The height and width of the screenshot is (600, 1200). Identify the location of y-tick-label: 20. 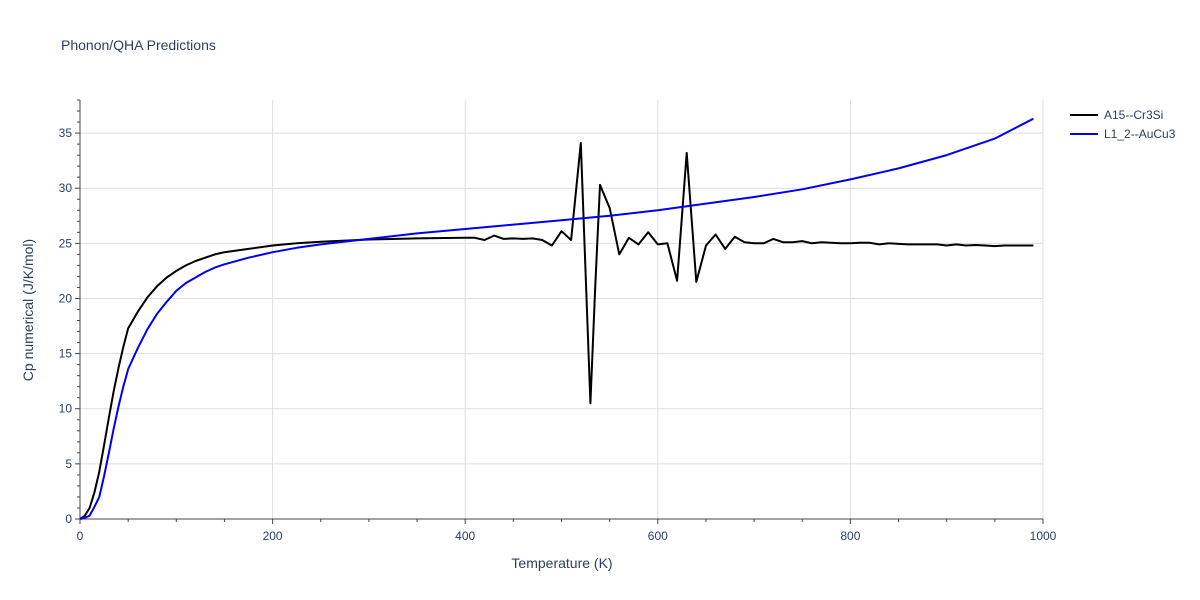
(66, 298).